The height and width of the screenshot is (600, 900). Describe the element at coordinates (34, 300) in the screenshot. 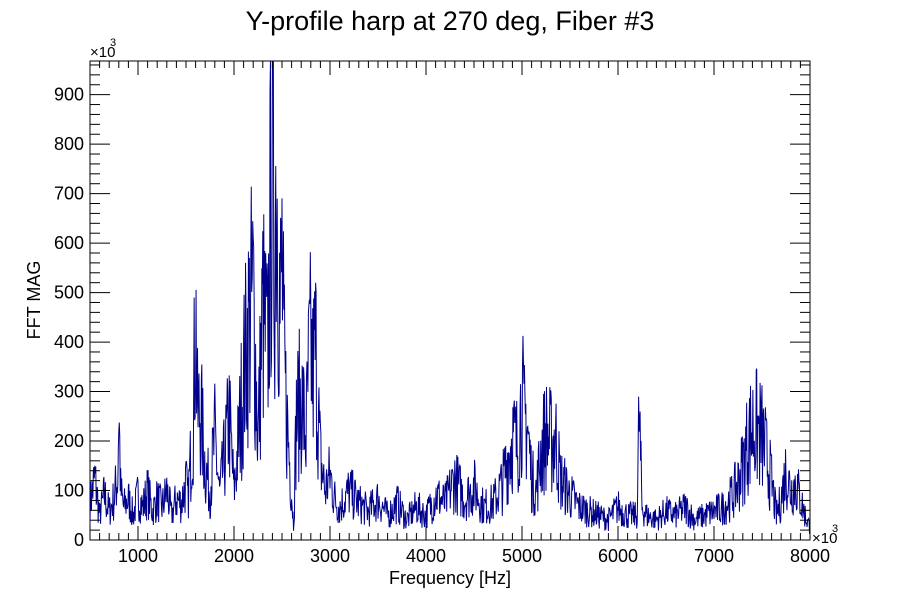

I see `y-axis-label: FFT MAG` at that location.